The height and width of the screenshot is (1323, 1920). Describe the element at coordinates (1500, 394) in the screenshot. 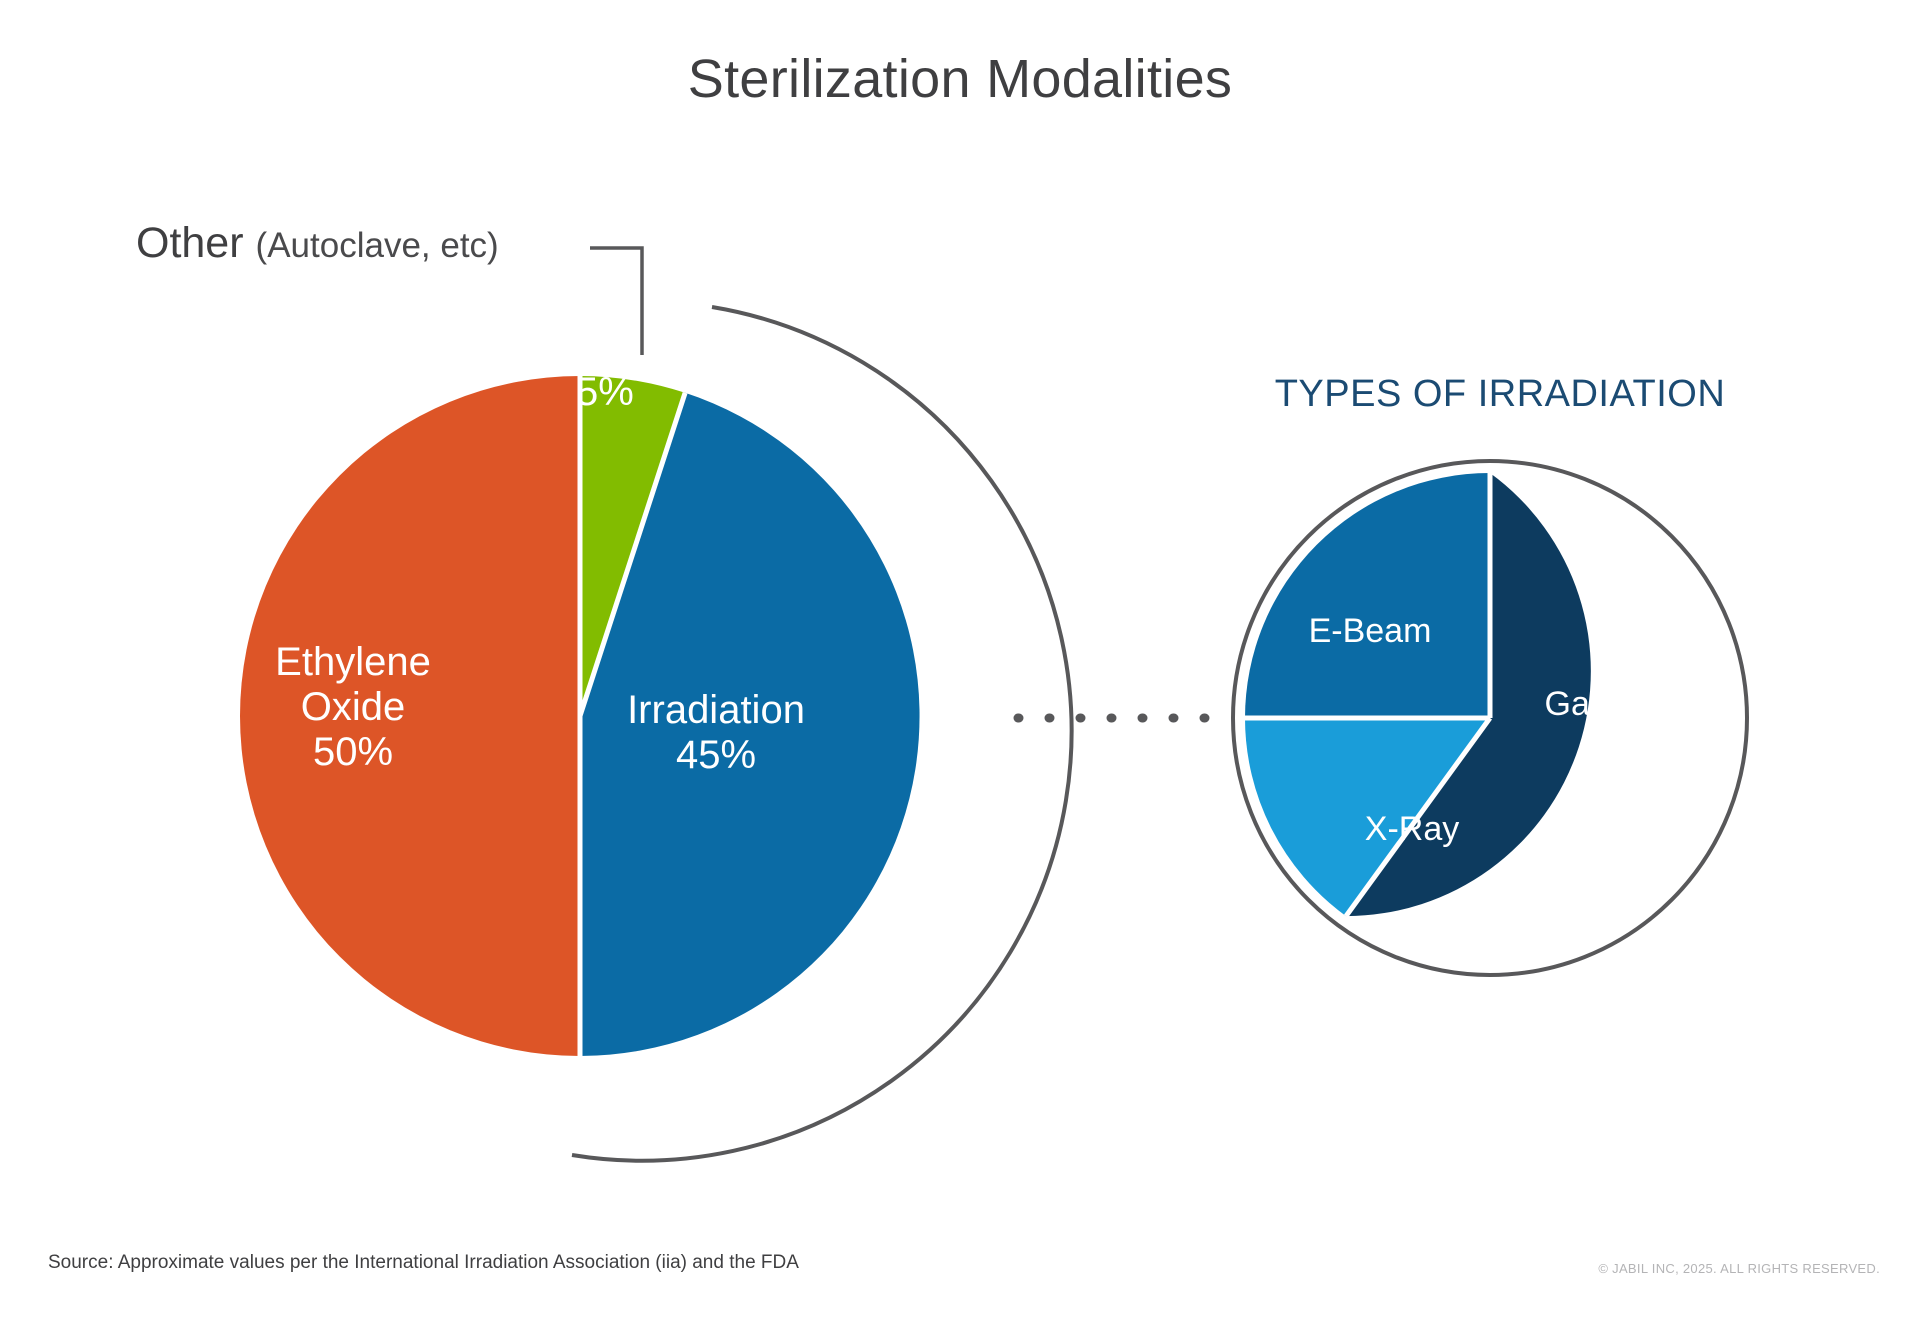

I see `sub-chart-heading: TYPES OF IRRADIATION` at that location.